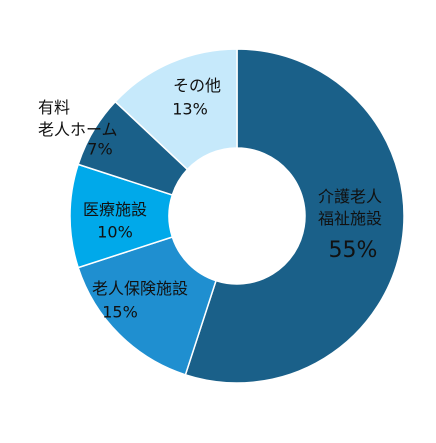 Image resolution: width=436 pixels, height=443 pixels. Describe the element at coordinates (120, 312) in the screenshot. I see `value-label: 15%` at that location.